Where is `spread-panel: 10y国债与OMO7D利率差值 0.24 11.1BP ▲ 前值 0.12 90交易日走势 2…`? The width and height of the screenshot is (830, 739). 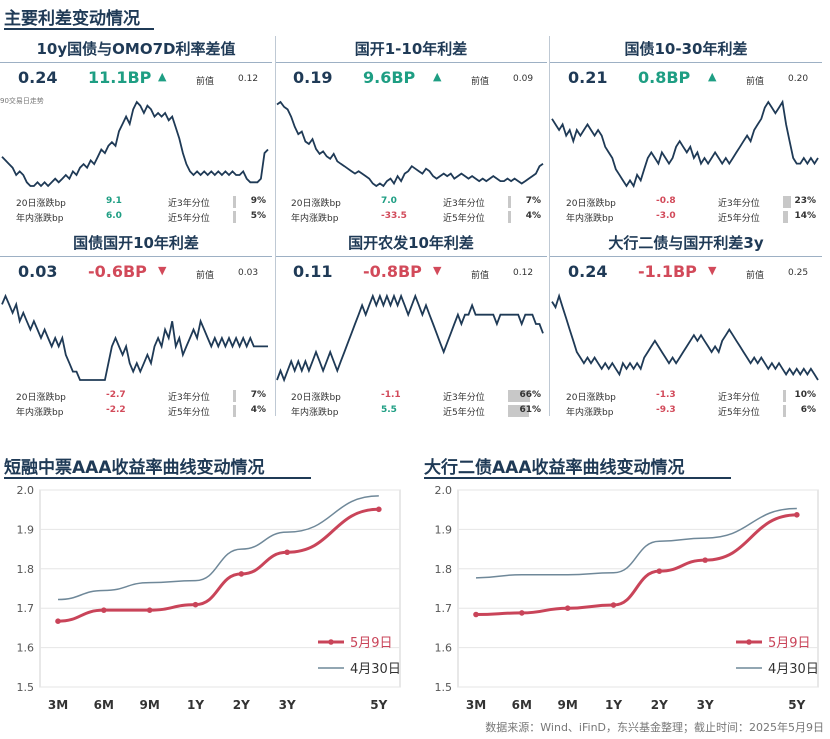
spread-panel: 10y国债与OMO7D利率差值 0.24 11.1BP ▲ 前值 0.12 90交易日走势 2… is located at coordinates (136, 132).